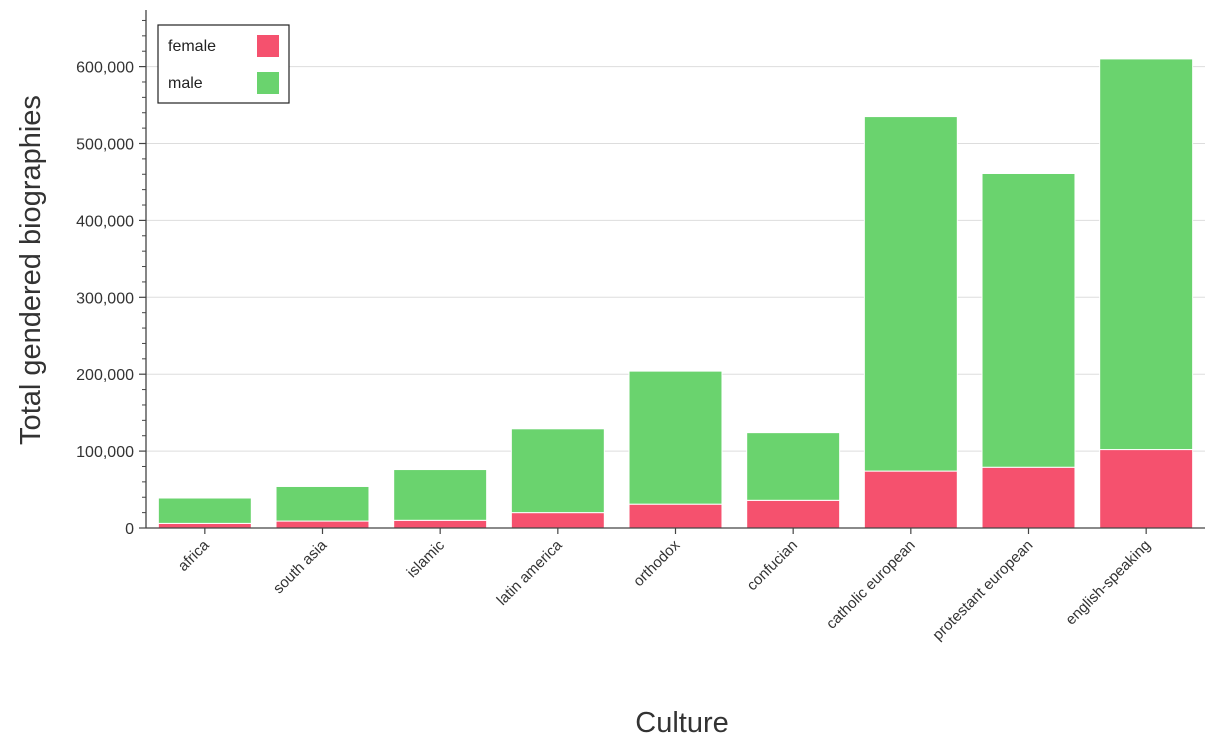 The height and width of the screenshot is (737, 1205). What do you see at coordinates (426, 558) in the screenshot?
I see `x-tick-label: islamic` at bounding box center [426, 558].